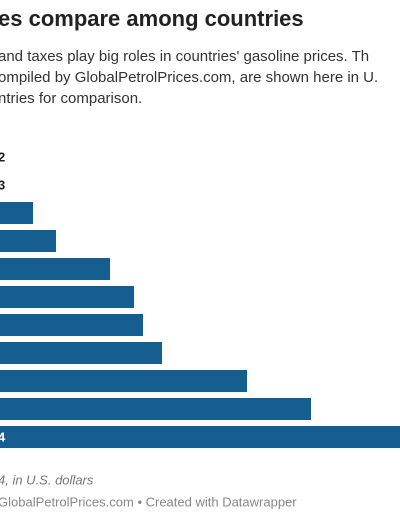  I want to click on value-label: 3, so click(2, 184).